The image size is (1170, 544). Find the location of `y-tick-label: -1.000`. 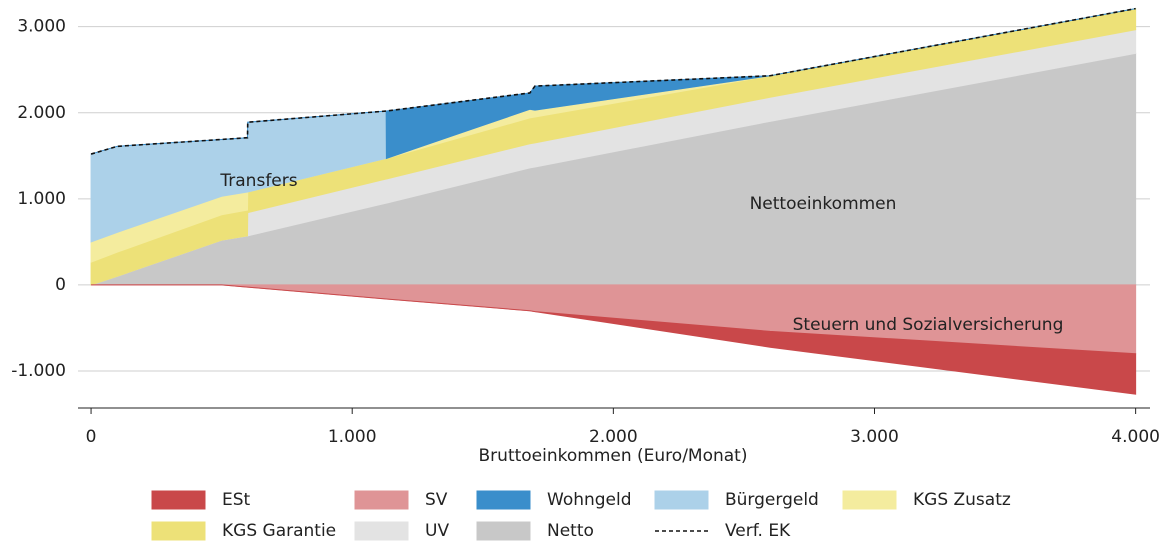

y-tick-label: -1.000 is located at coordinates (38, 371).